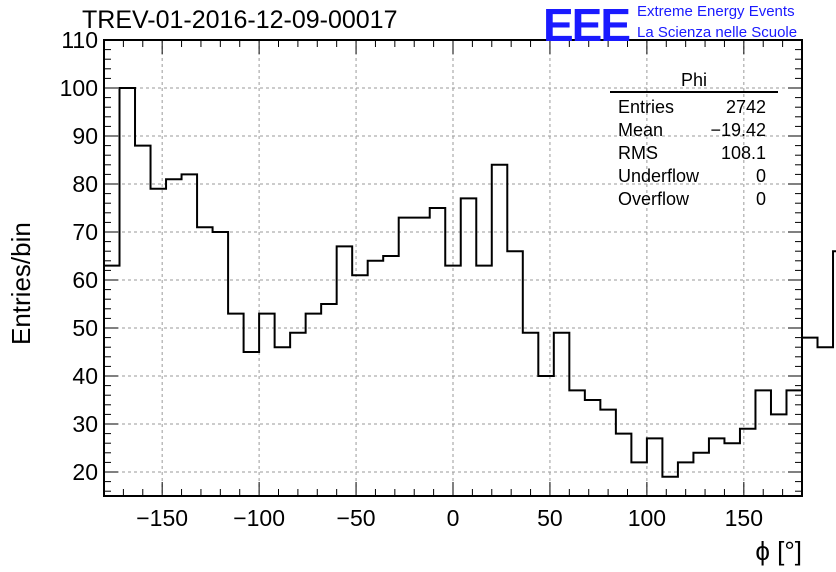 The height and width of the screenshot is (572, 836). I want to click on stats-row-underflow: Underflow 0, so click(694, 176).